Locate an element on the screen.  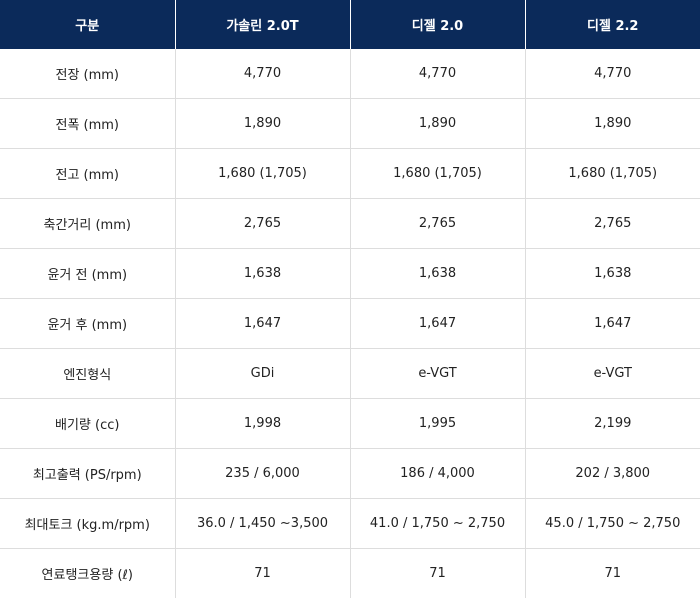
table-cell: 1,998 is located at coordinates (263, 423).